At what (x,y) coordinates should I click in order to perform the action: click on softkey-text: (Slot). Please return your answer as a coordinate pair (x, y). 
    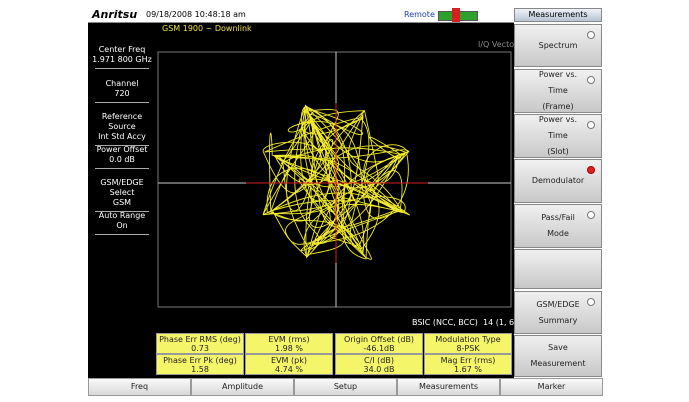
    Looking at the image, I should click on (558, 151).